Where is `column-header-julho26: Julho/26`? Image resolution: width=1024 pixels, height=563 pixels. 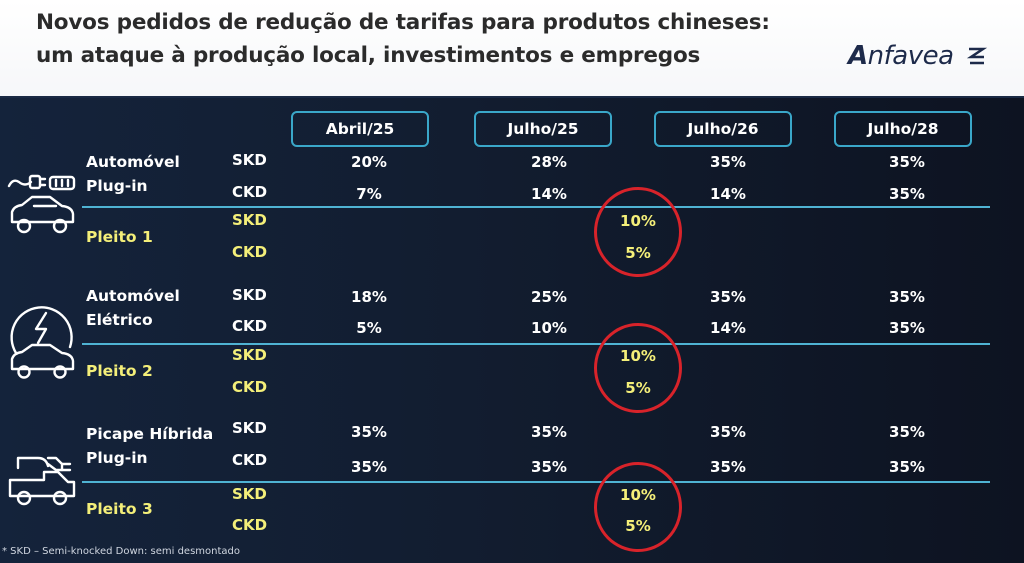
column-header-julho26: Julho/26 is located at coordinates (723, 129).